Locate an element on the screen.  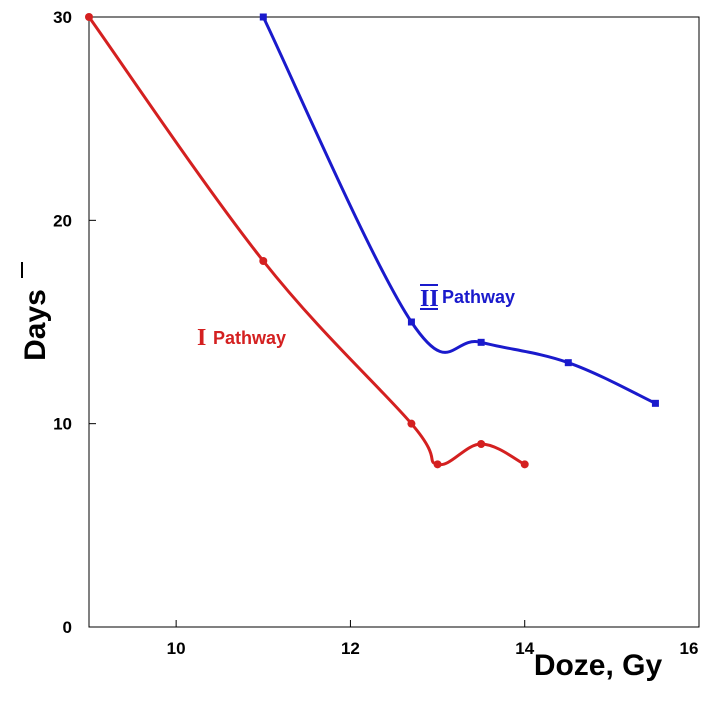
annotation-pathway-1-label: Pathway is located at coordinates (249, 338).